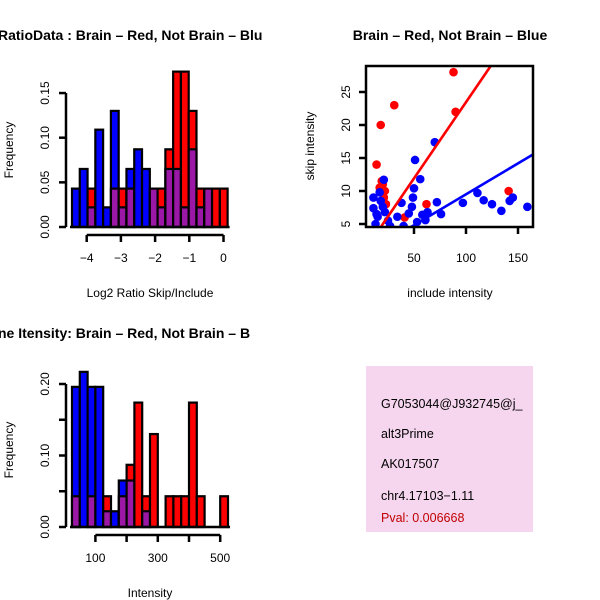 Image resolution: width=600 pixels, height=600 pixels. Describe the element at coordinates (436, 146) in the screenshot. I see `fit-line-red` at that location.